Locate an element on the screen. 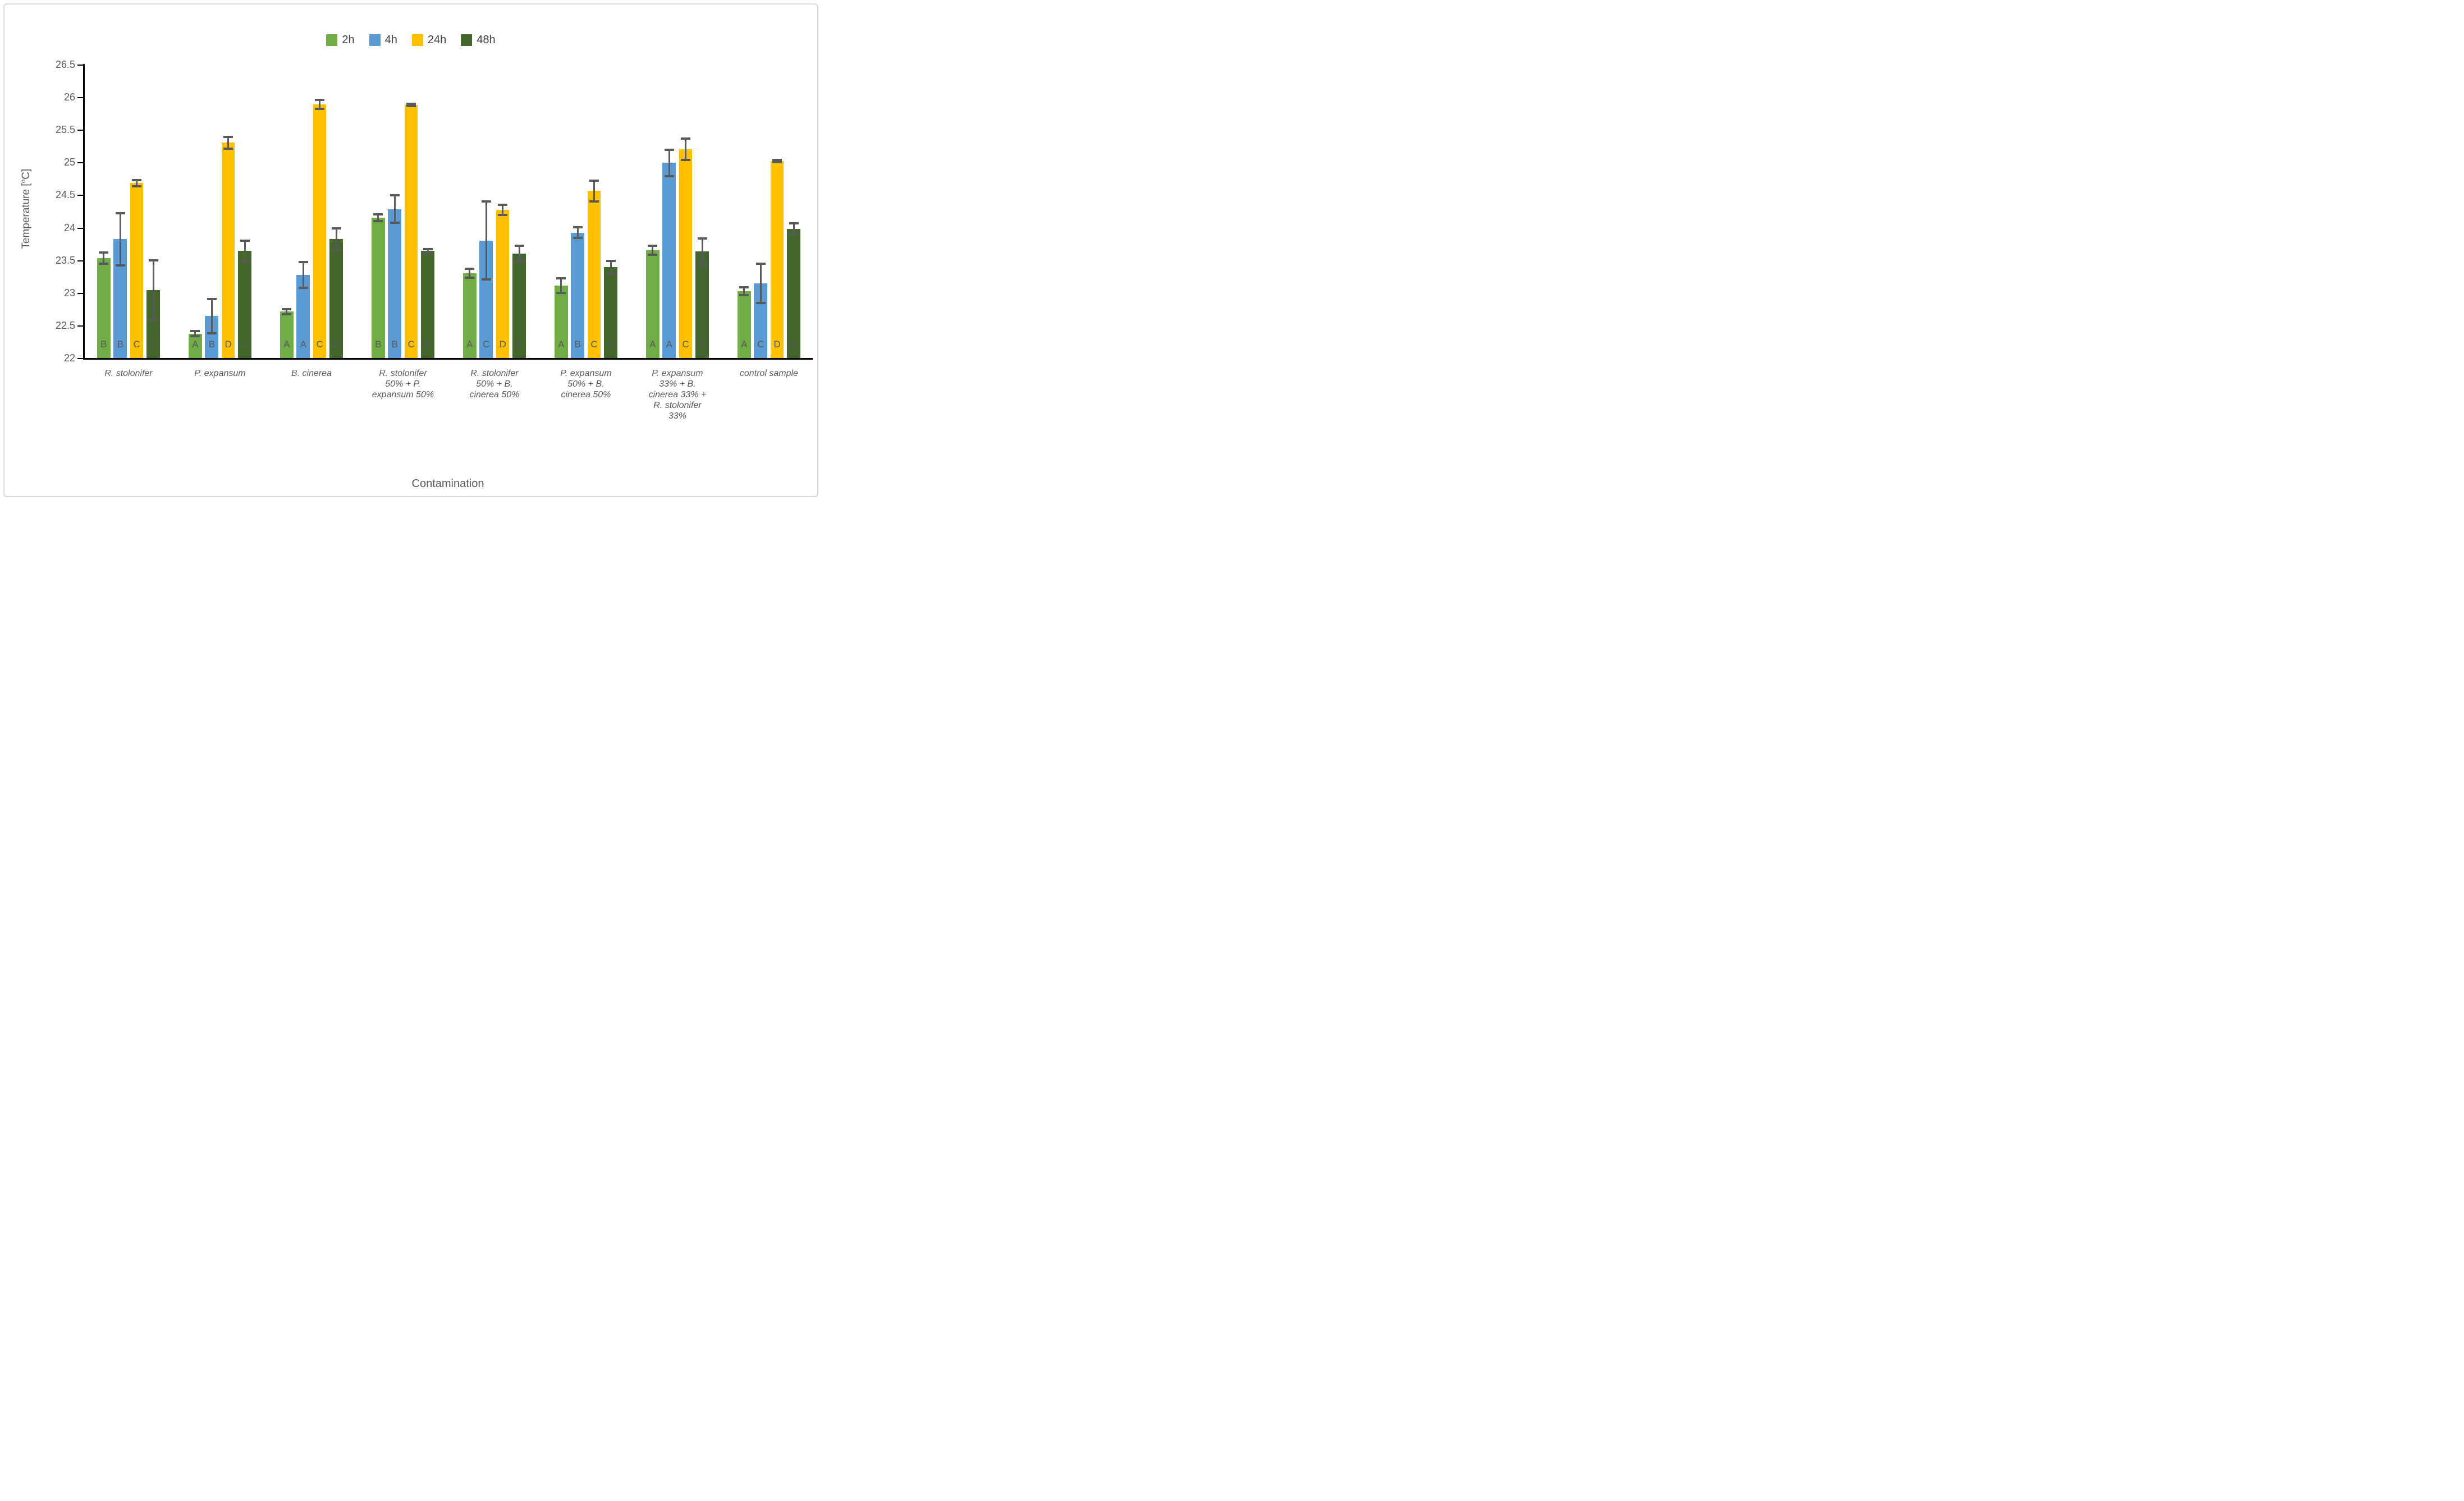 This screenshot has height=1501, width=2464. y-tick-label: 26.5 is located at coordinates (65, 64).